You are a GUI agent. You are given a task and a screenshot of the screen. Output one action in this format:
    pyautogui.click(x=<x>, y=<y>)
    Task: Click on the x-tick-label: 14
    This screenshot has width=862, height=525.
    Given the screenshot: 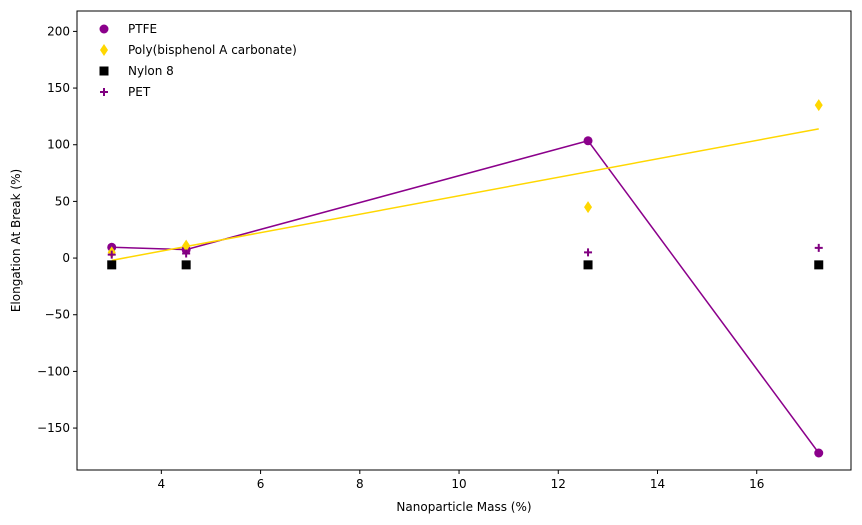 What is the action you would take?
    pyautogui.click(x=657, y=484)
    